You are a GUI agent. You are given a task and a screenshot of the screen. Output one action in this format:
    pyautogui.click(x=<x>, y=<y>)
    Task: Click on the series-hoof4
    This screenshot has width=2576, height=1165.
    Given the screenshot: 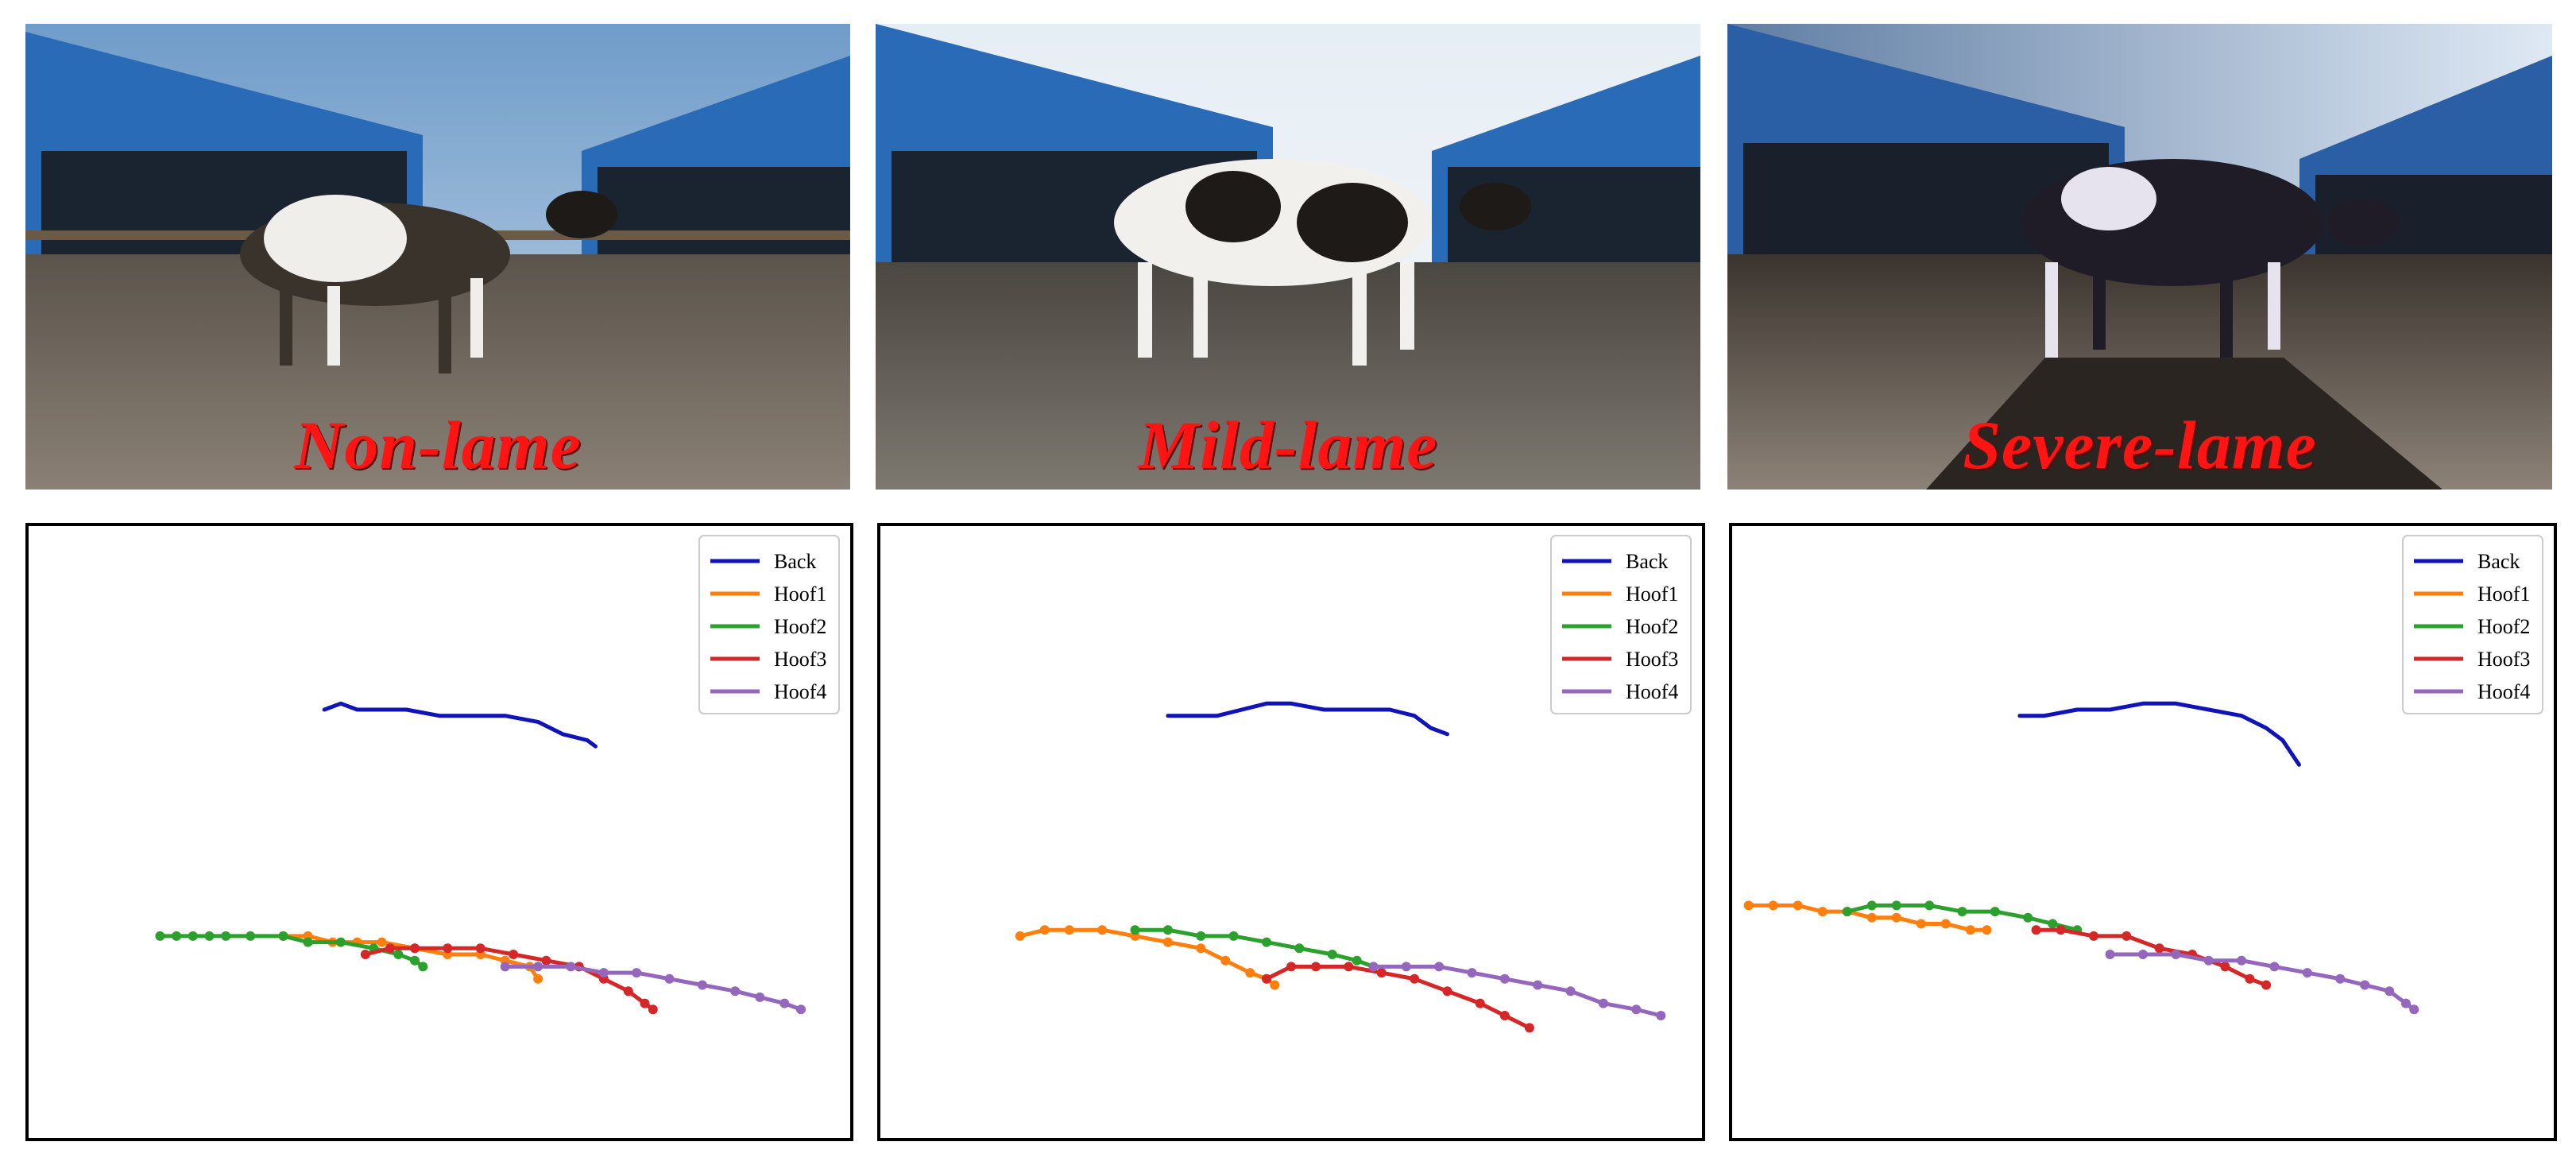 What is the action you would take?
    pyautogui.click(x=2262, y=983)
    